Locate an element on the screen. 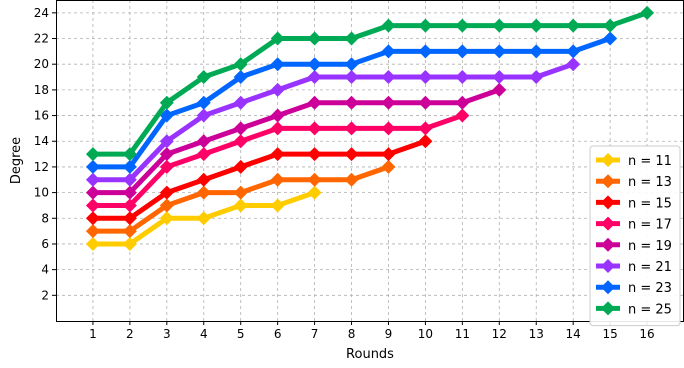  x-tick-label: 9 is located at coordinates (389, 334).